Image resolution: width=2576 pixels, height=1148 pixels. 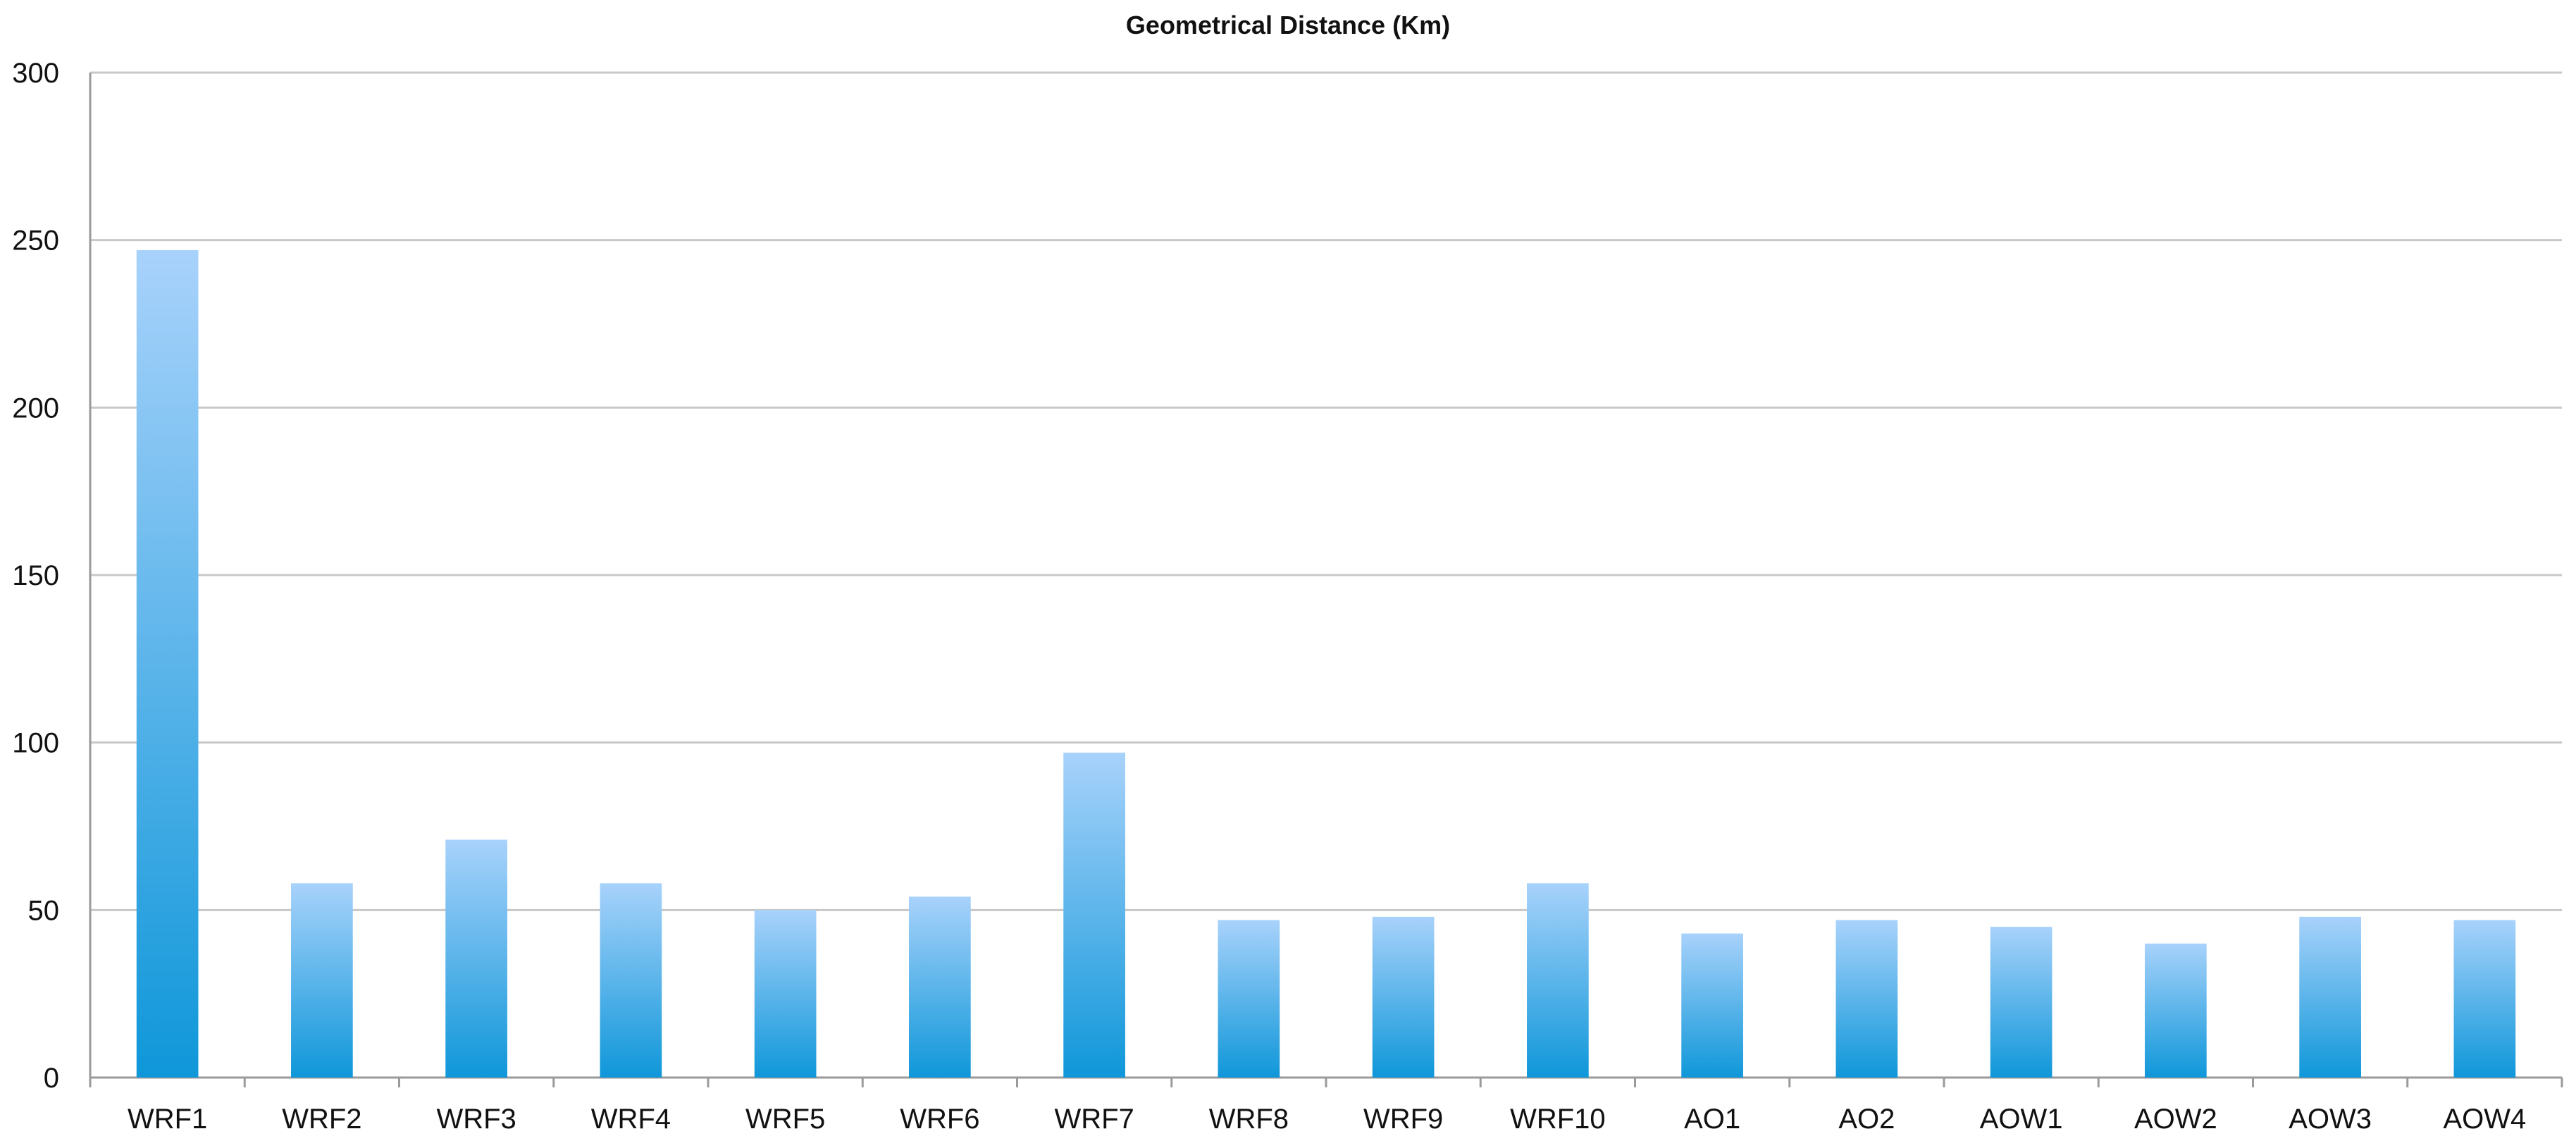 What do you see at coordinates (1094, 915) in the screenshot?
I see `bar-wrf7` at bounding box center [1094, 915].